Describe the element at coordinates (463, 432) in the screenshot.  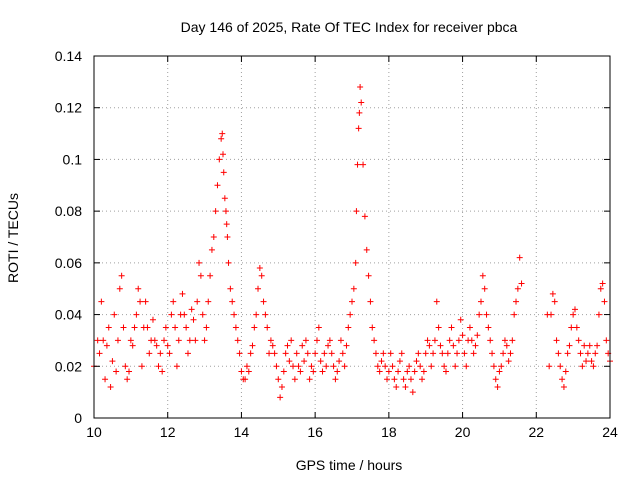
I see `x-tick-label: 20` at that location.